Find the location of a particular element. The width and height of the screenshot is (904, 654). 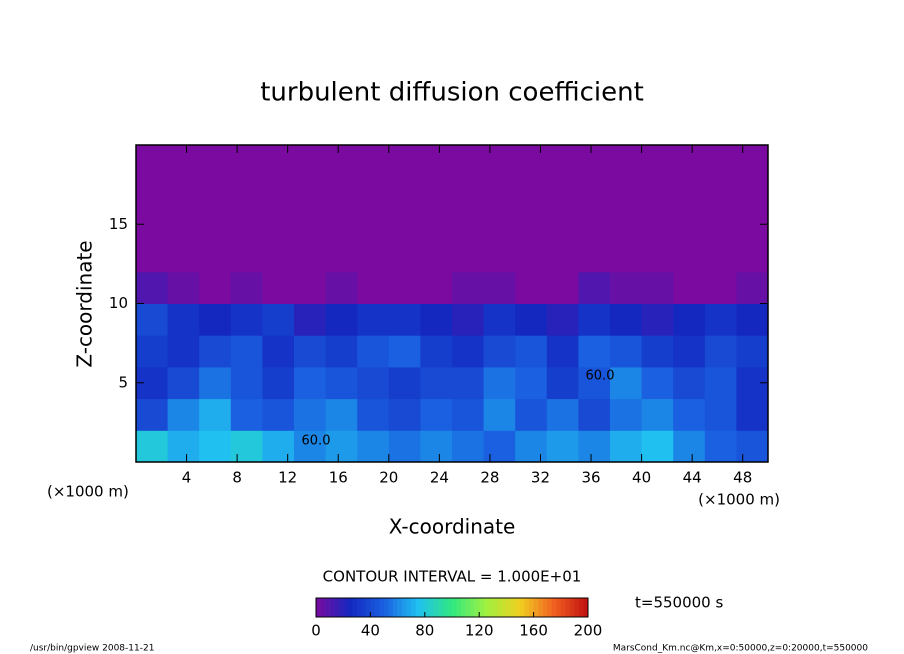

x-tick-label: 36 is located at coordinates (590, 478).